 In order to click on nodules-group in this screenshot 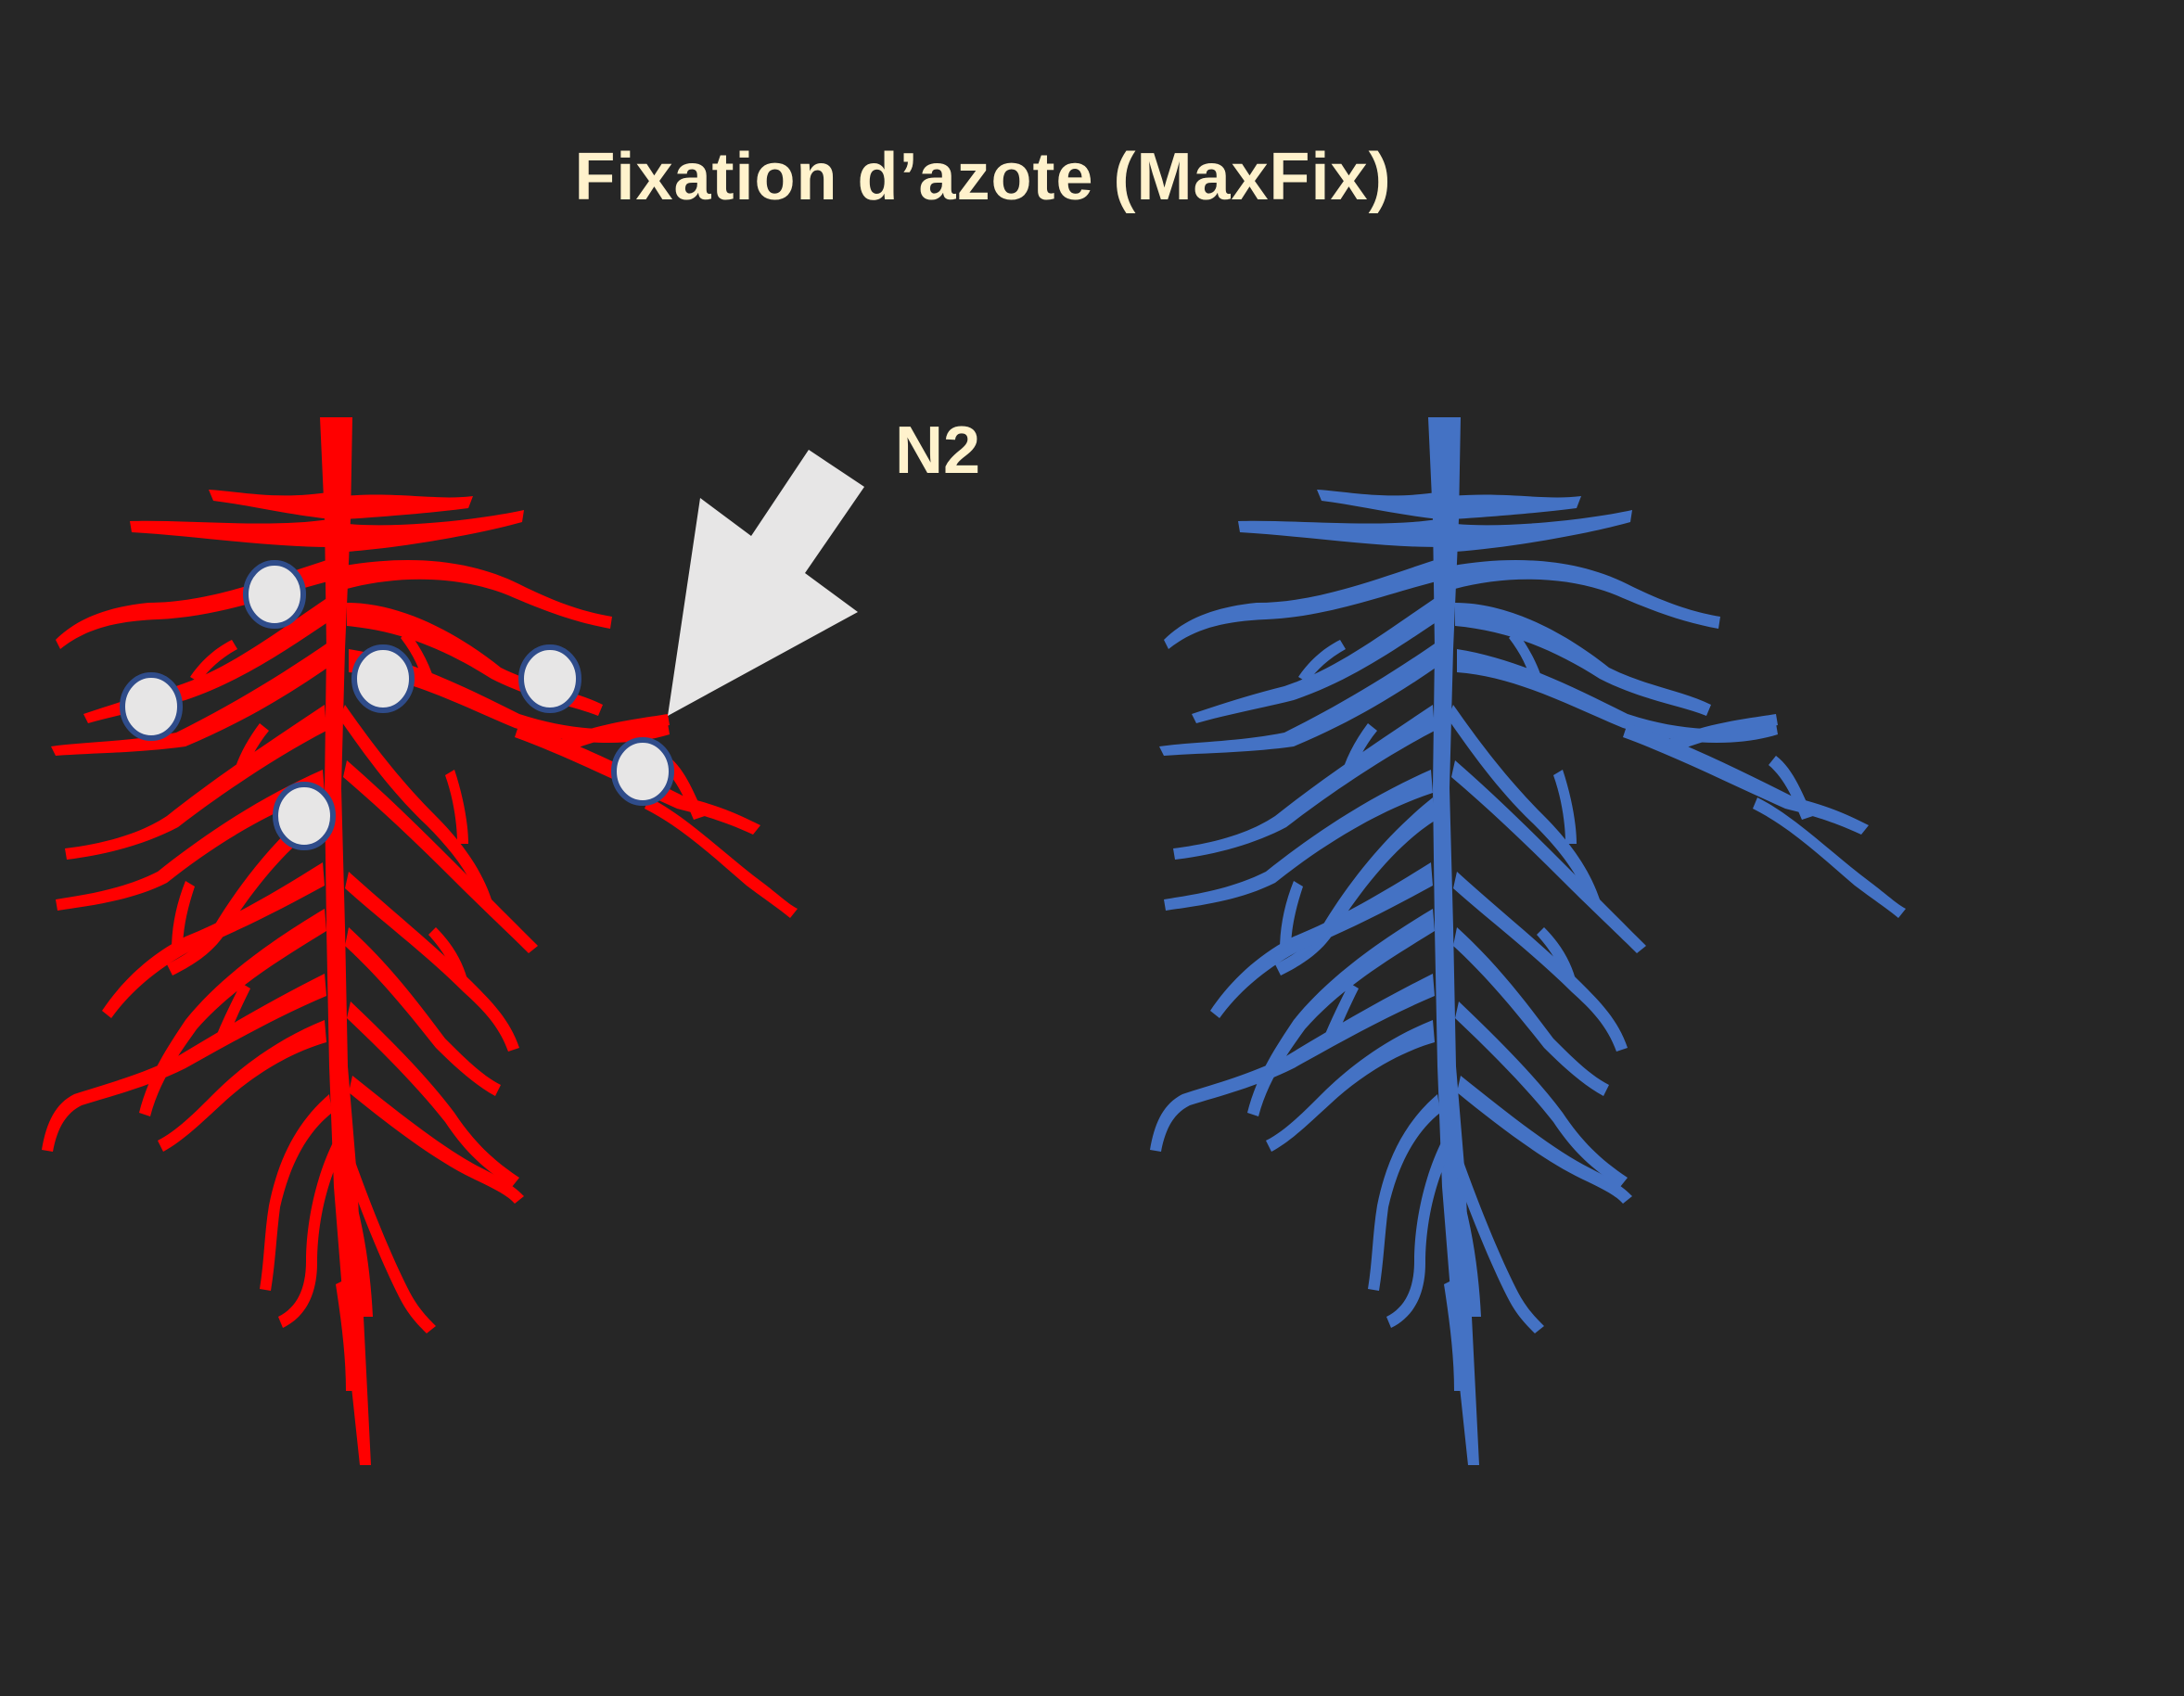, I will do `click(397, 705)`.